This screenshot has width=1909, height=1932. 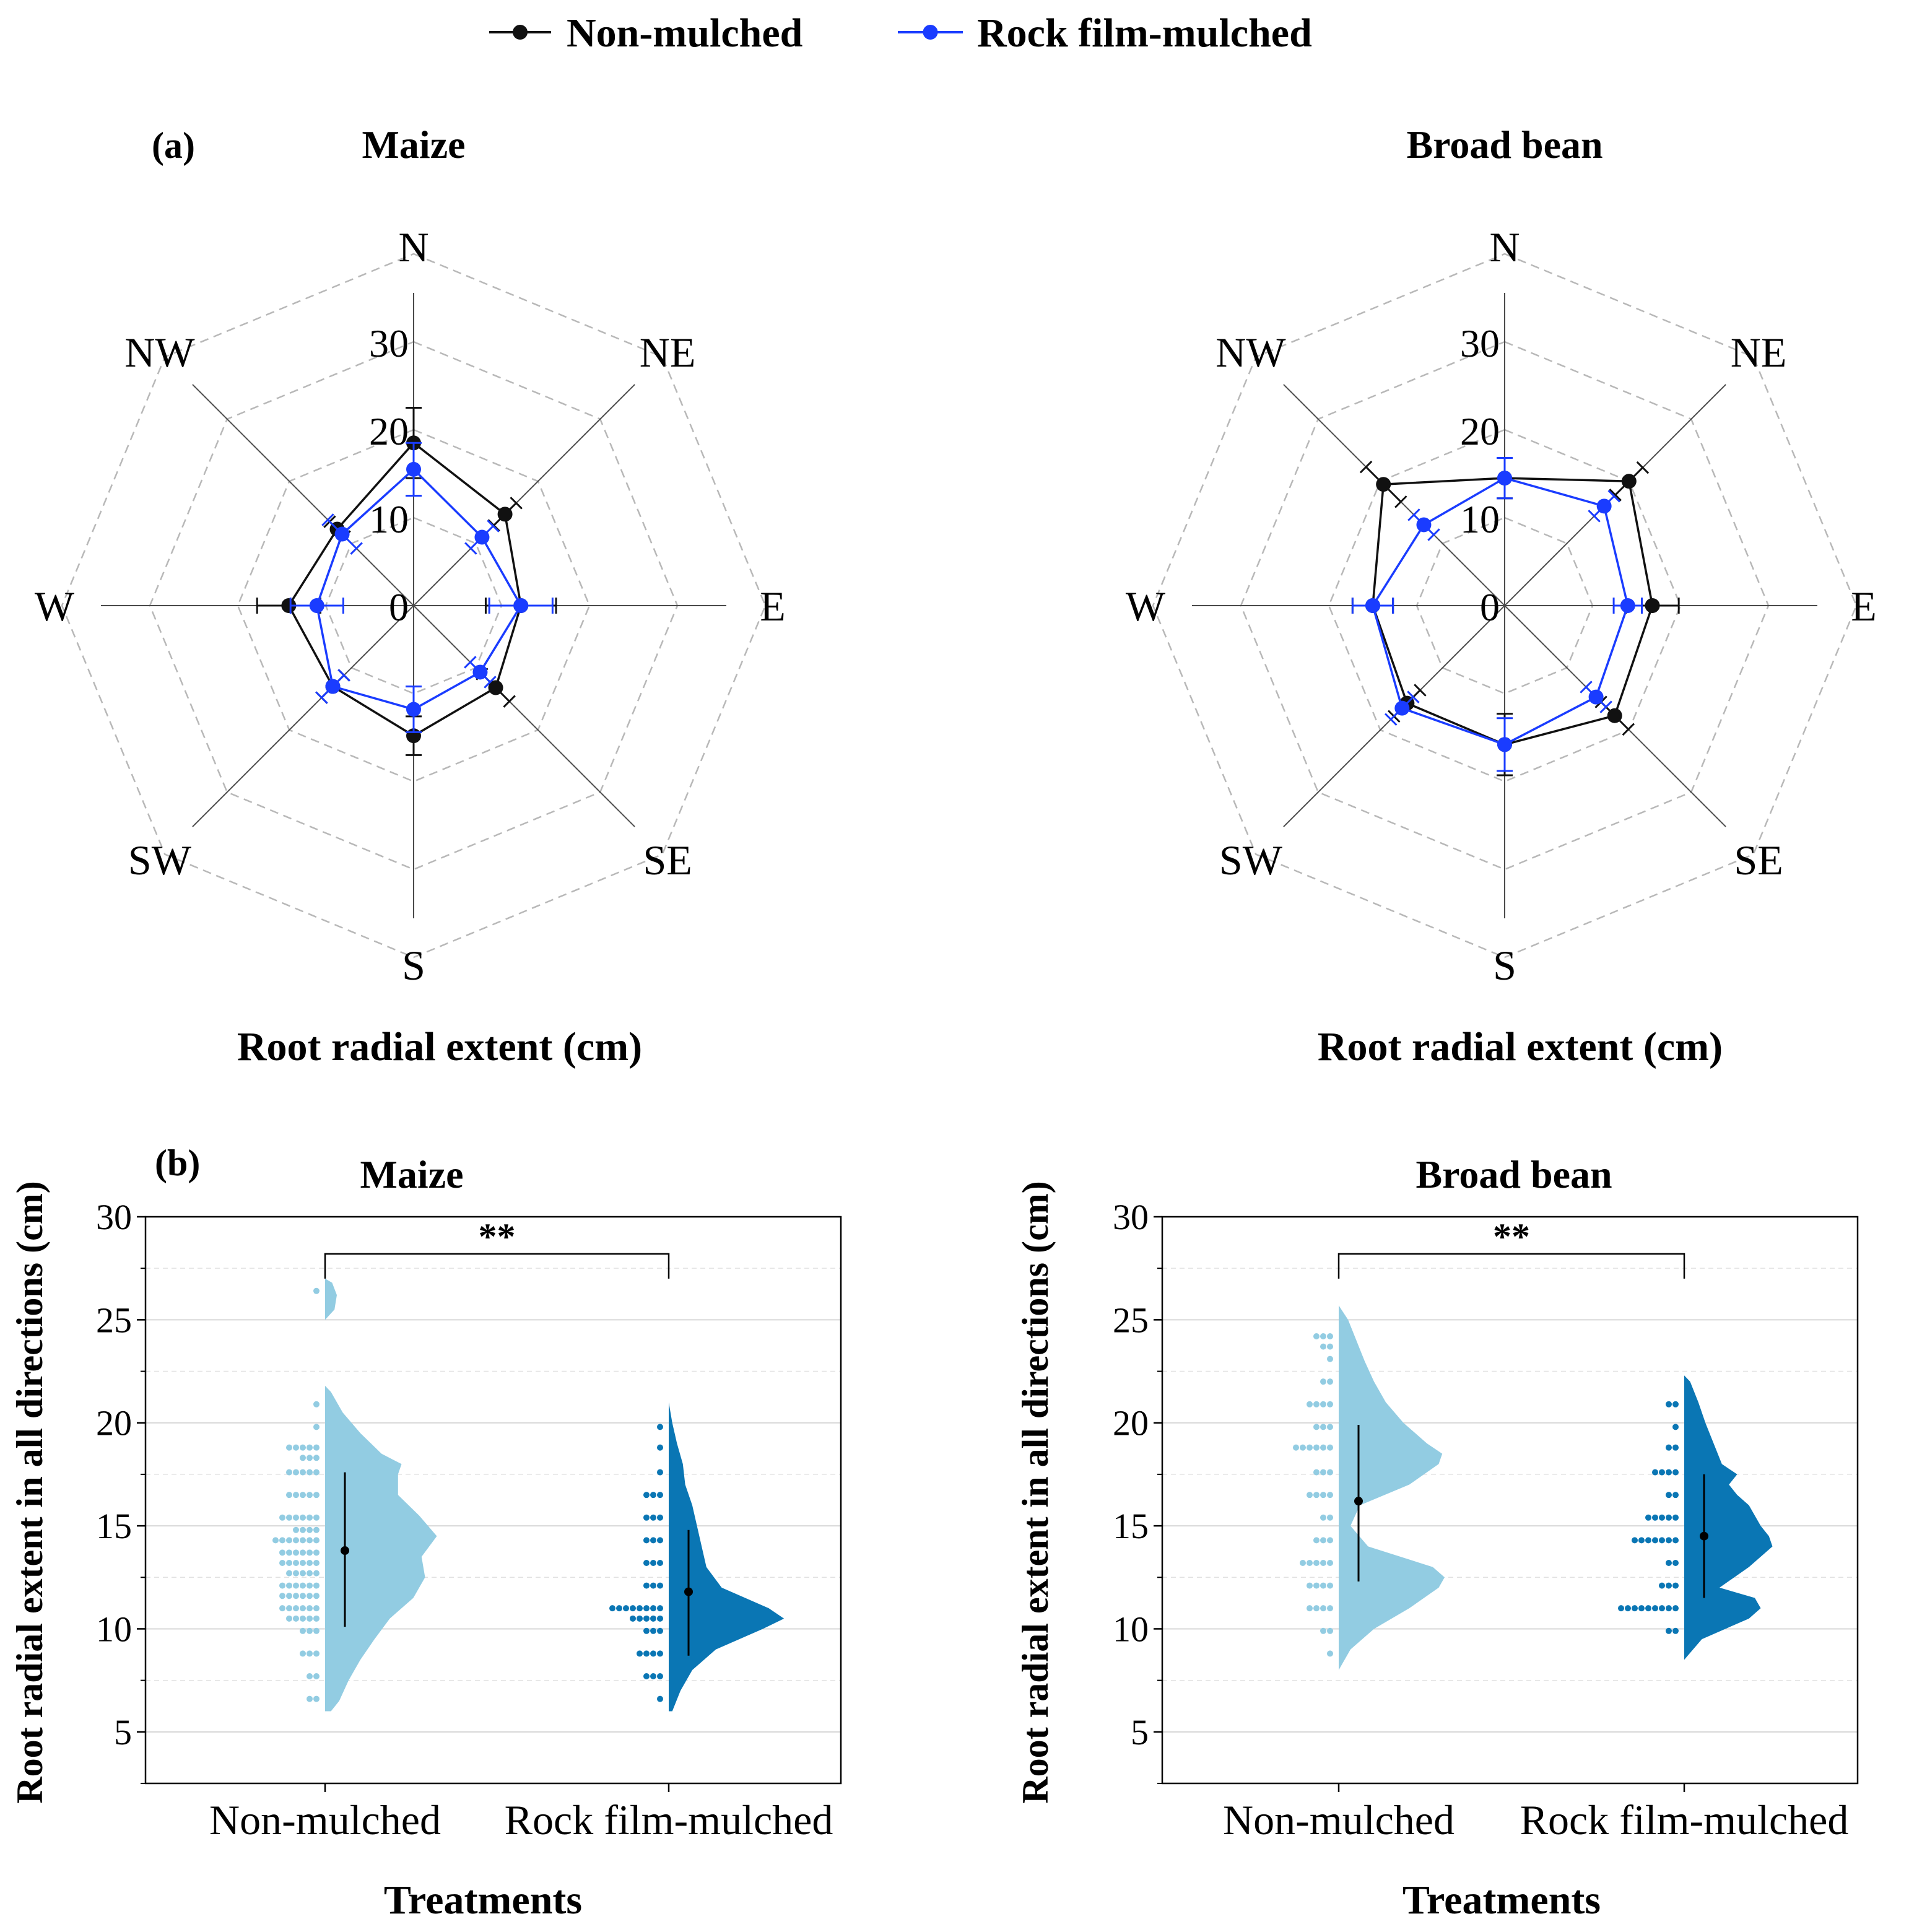 What do you see at coordinates (173, 145) in the screenshot?
I see `panel-a-label: (a)` at bounding box center [173, 145].